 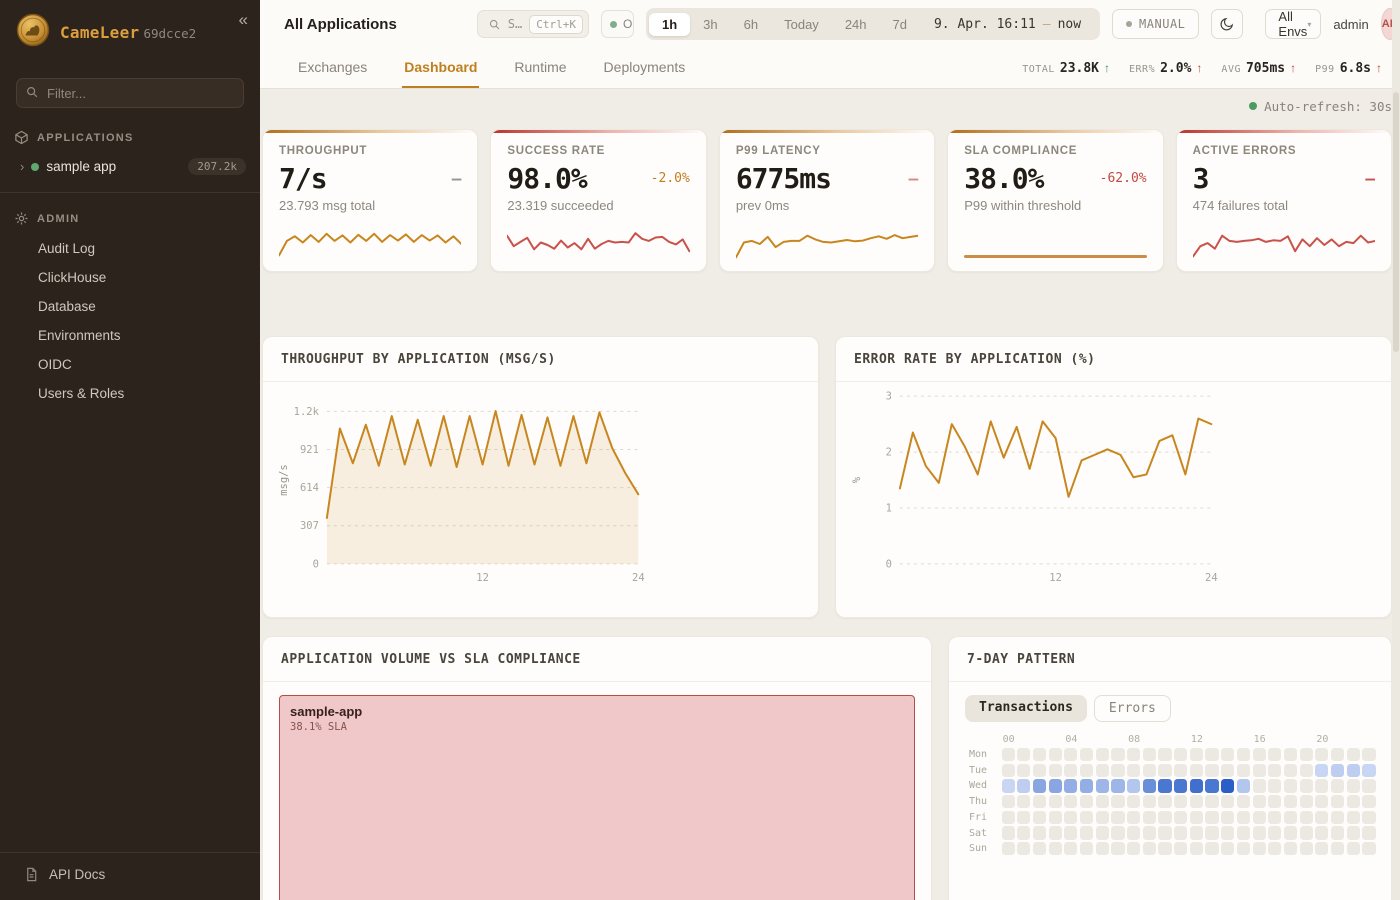 What do you see at coordinates (710, 24) in the screenshot?
I see `time-range-3h: 3h` at bounding box center [710, 24].